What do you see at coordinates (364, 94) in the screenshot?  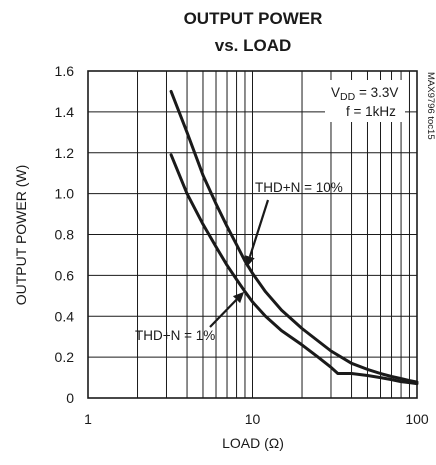 I see `vdd-label: VDD = 3.3V` at bounding box center [364, 94].